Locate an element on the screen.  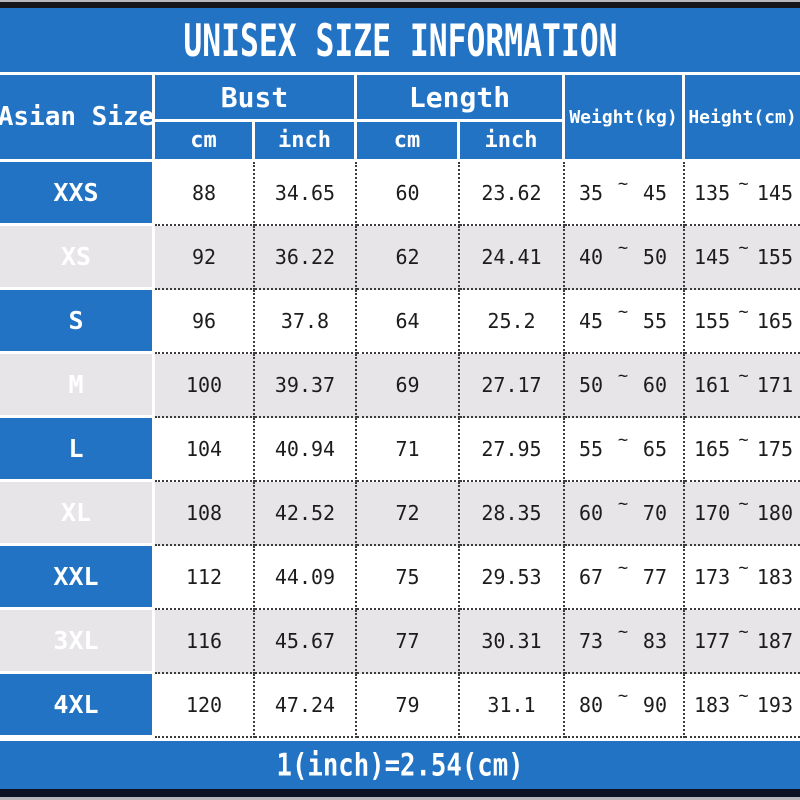
weight-range-cell: 45 ~55 is located at coordinates (625, 322).